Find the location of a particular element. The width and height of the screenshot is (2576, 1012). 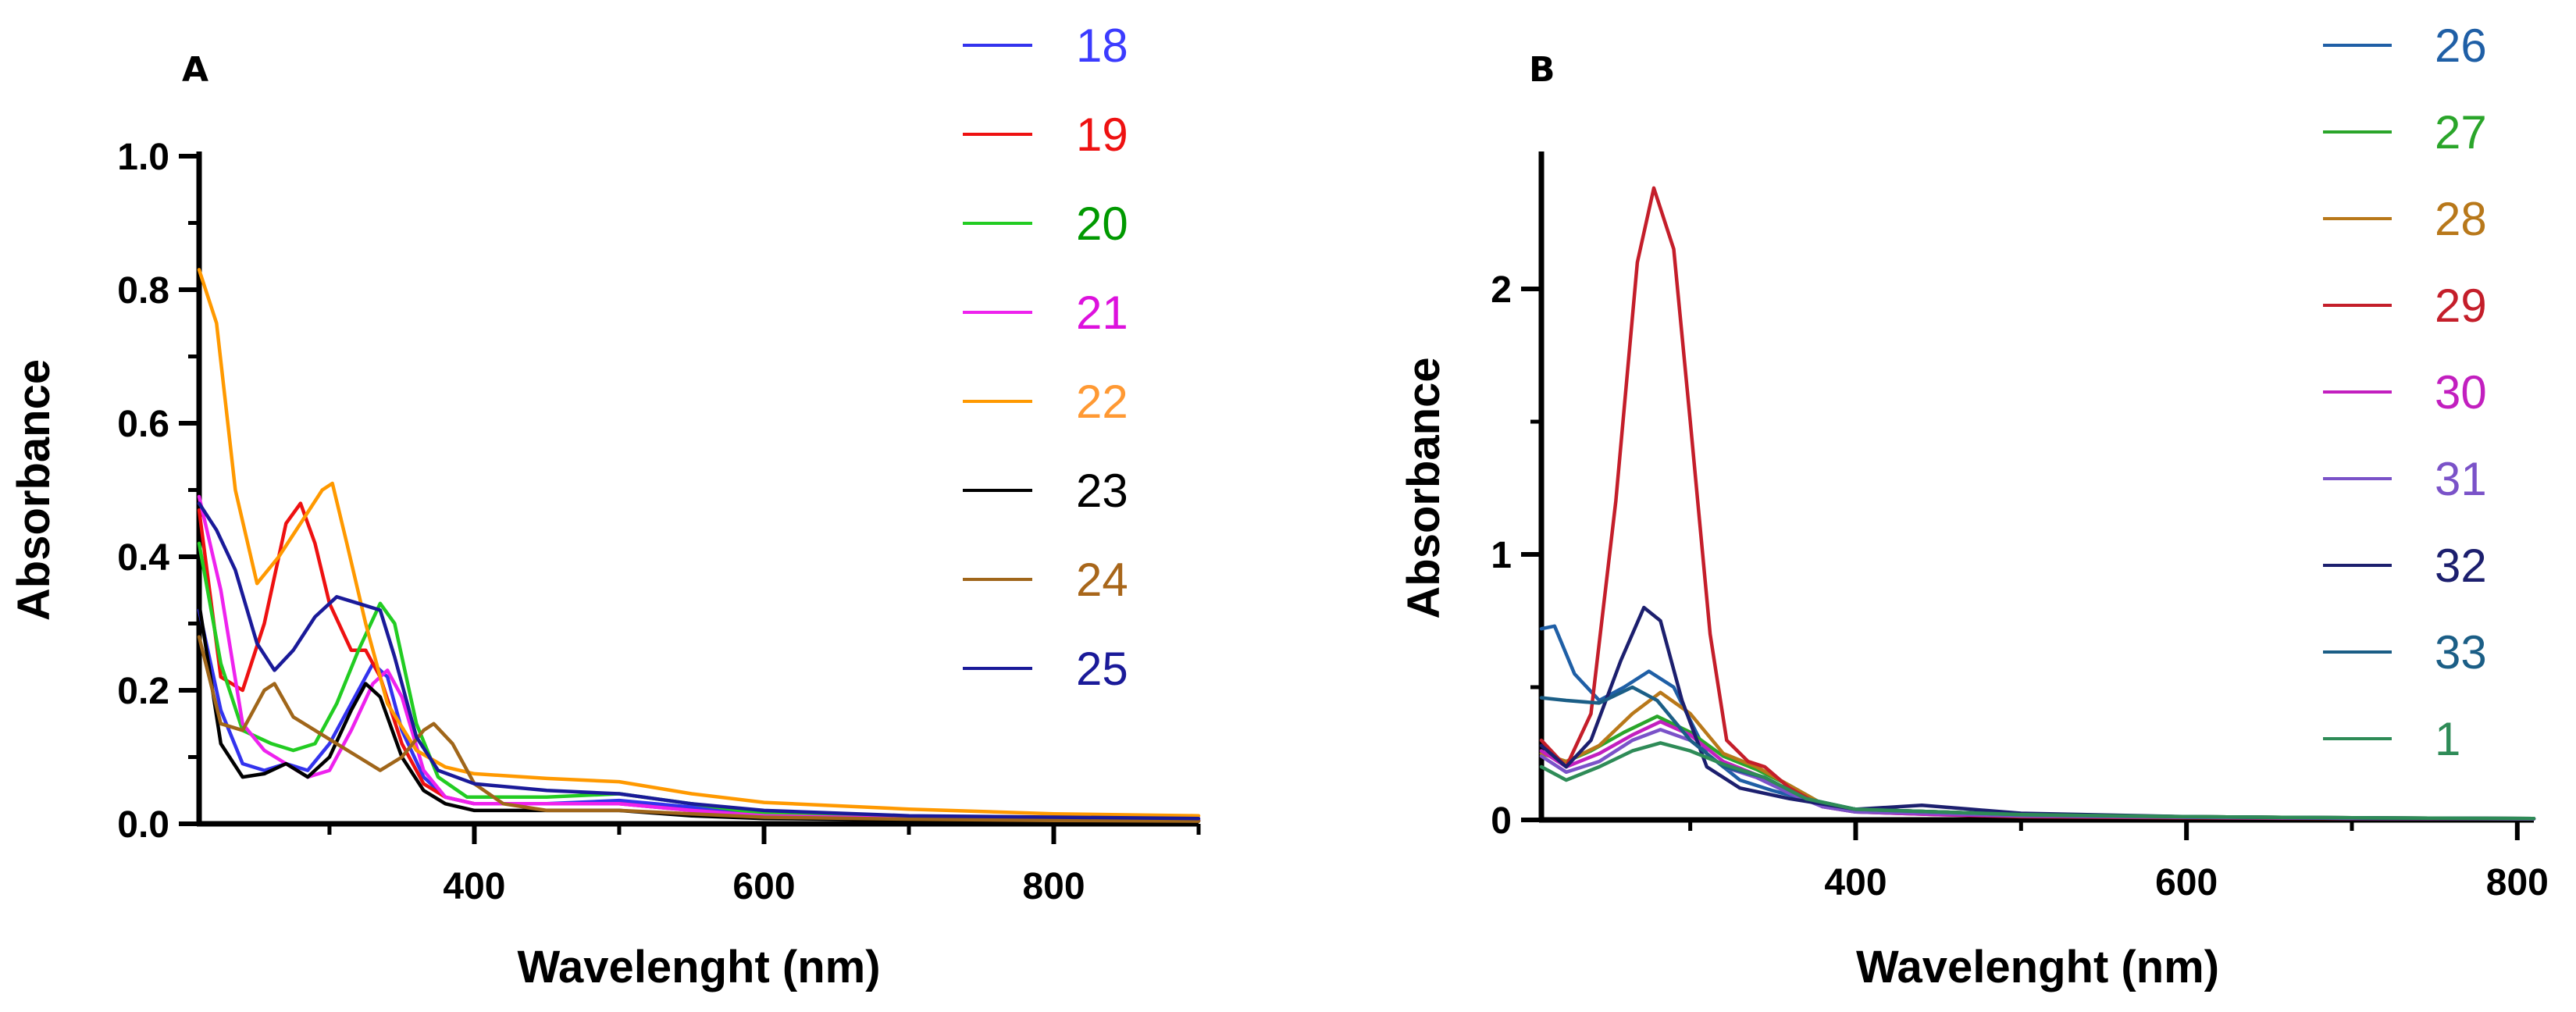

legend-label-29: 29 is located at coordinates (2461, 306).